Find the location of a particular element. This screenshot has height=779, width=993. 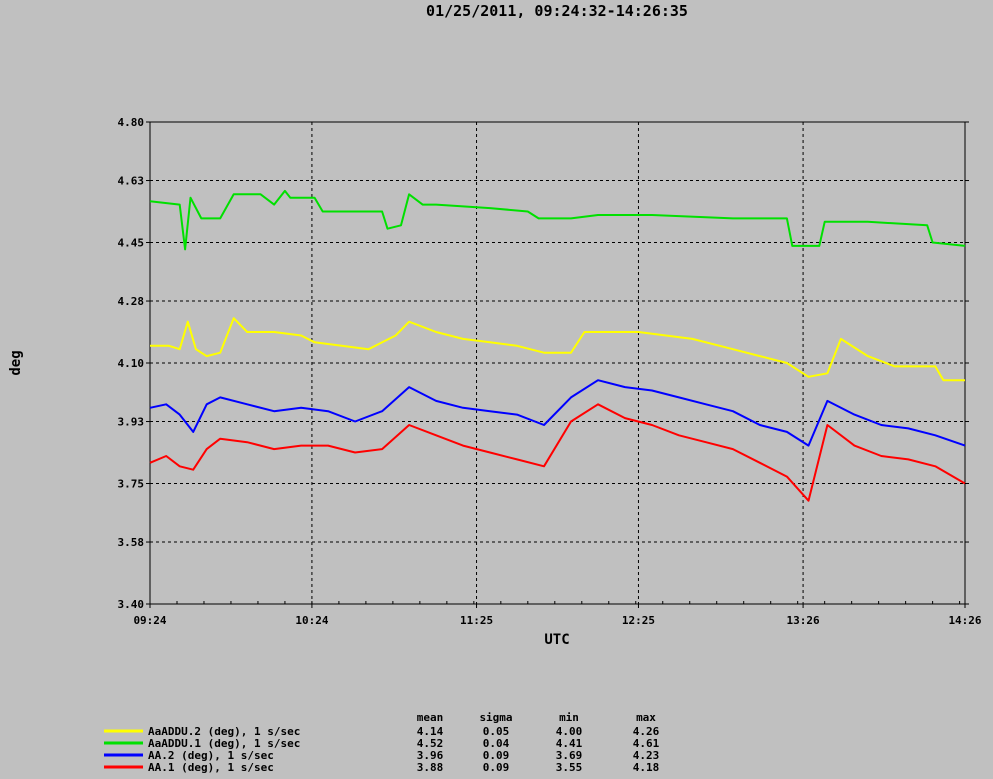

stats-value: 4.26 is located at coordinates (646, 731).